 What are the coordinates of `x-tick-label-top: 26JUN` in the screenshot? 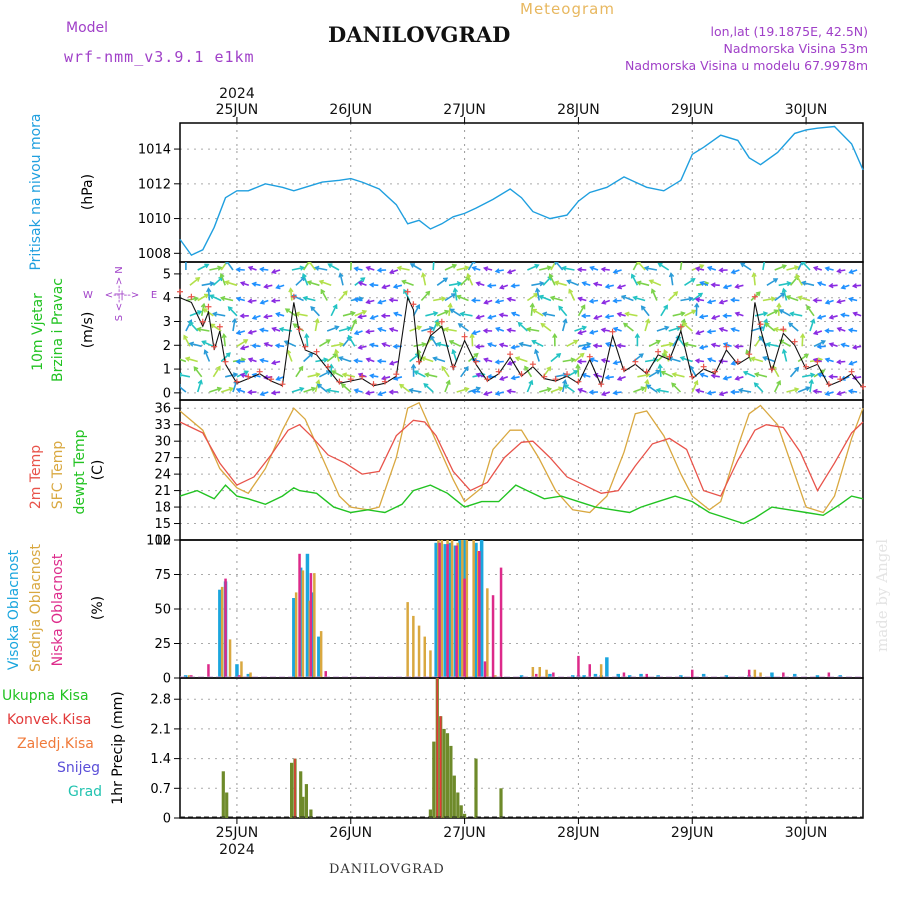 It's located at (350, 110).